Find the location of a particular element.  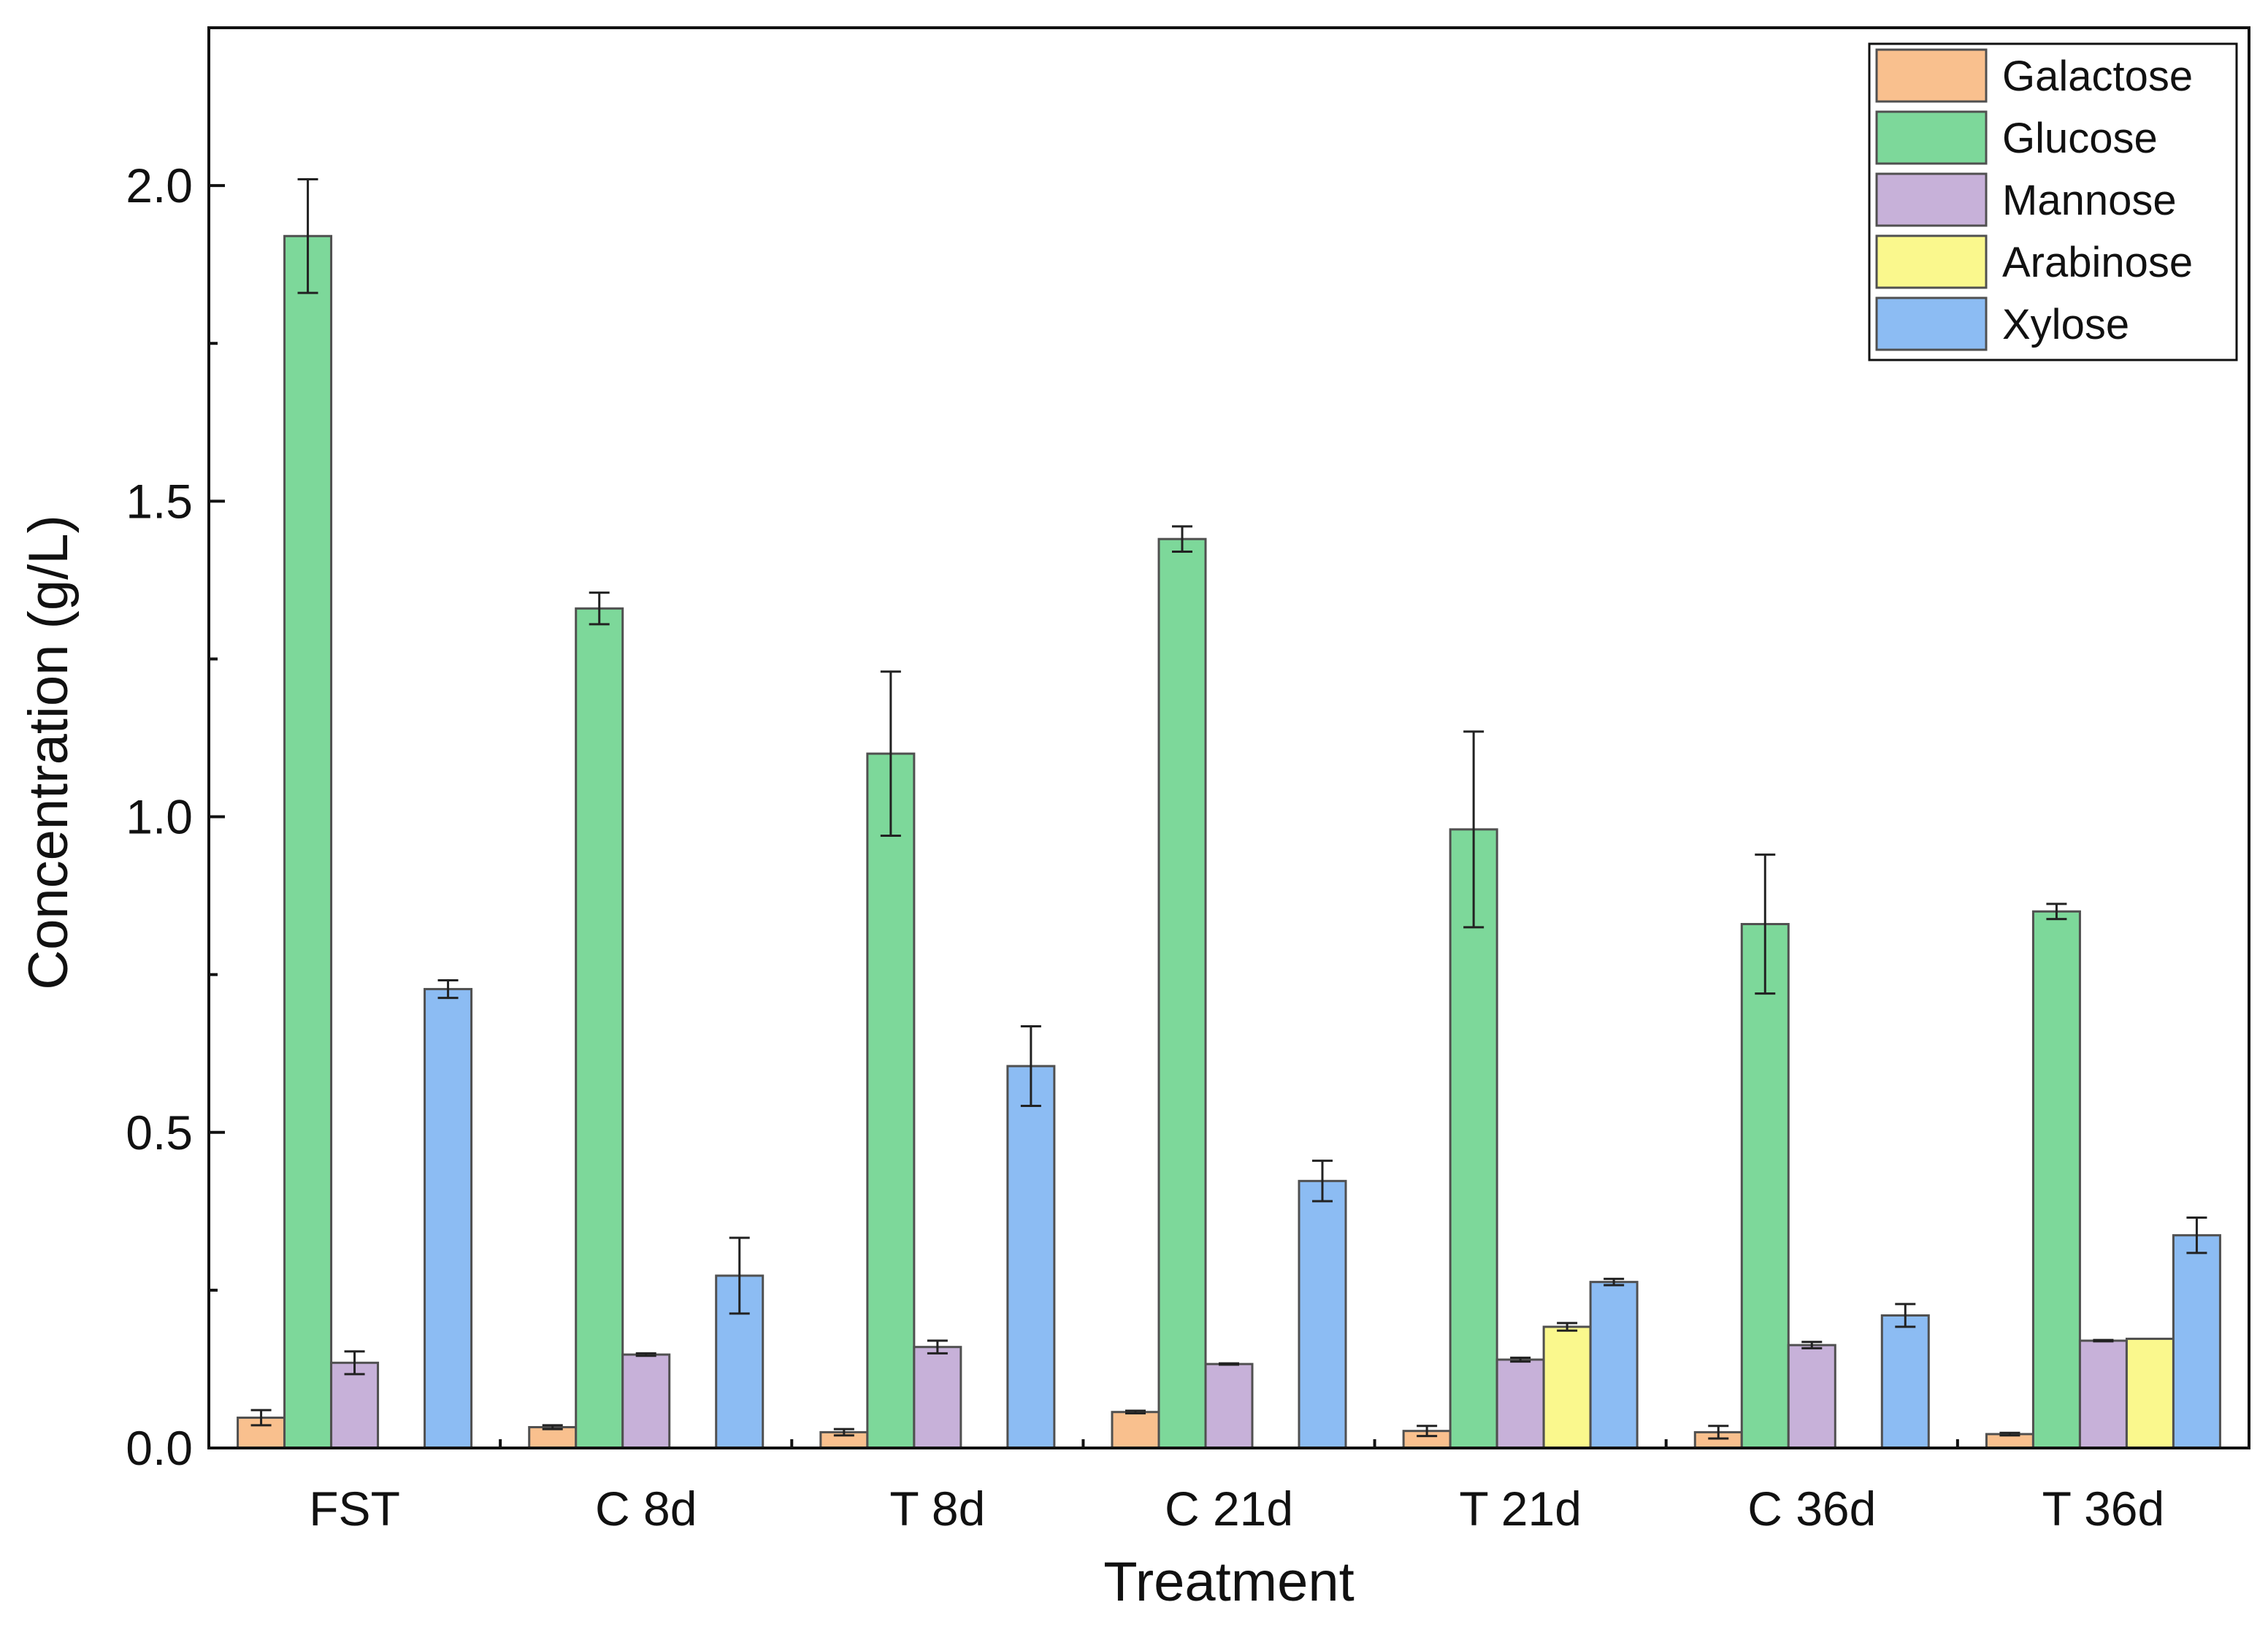

legend-swatch-glucose is located at coordinates (1931, 137).